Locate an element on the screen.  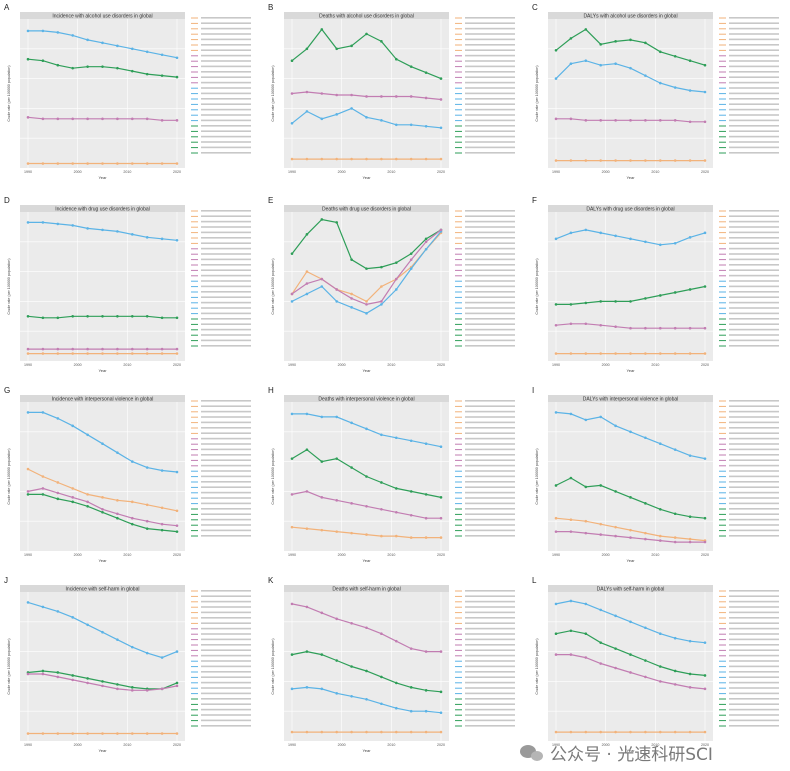
plot-area is located at coordinates (366, 93).